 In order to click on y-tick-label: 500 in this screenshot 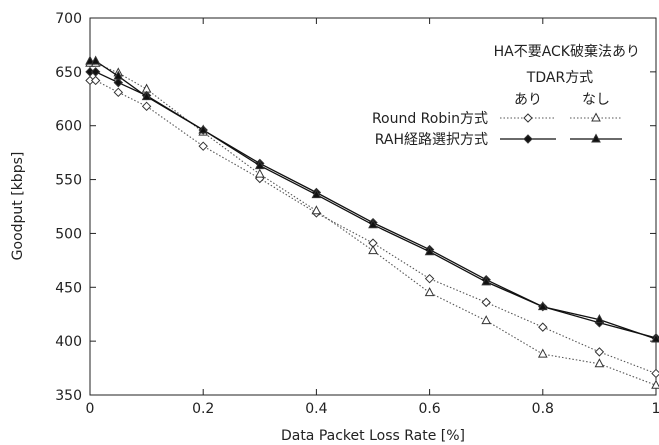, I will do `click(68, 234)`.